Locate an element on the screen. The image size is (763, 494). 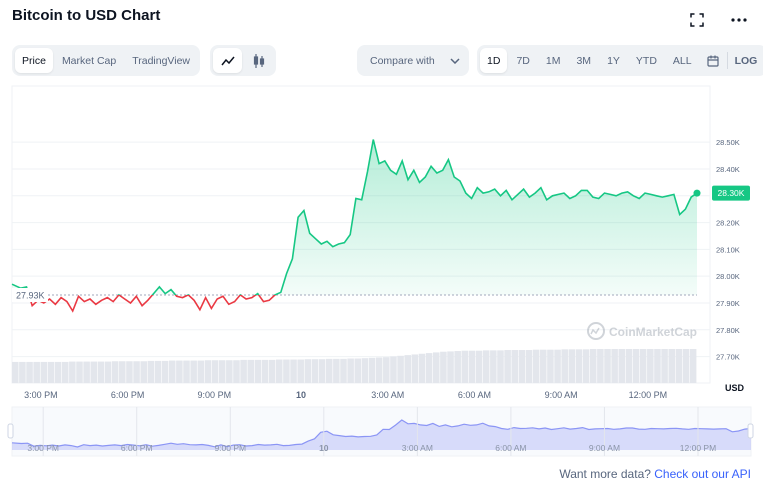
navigator-area is located at coordinates (381, 435).